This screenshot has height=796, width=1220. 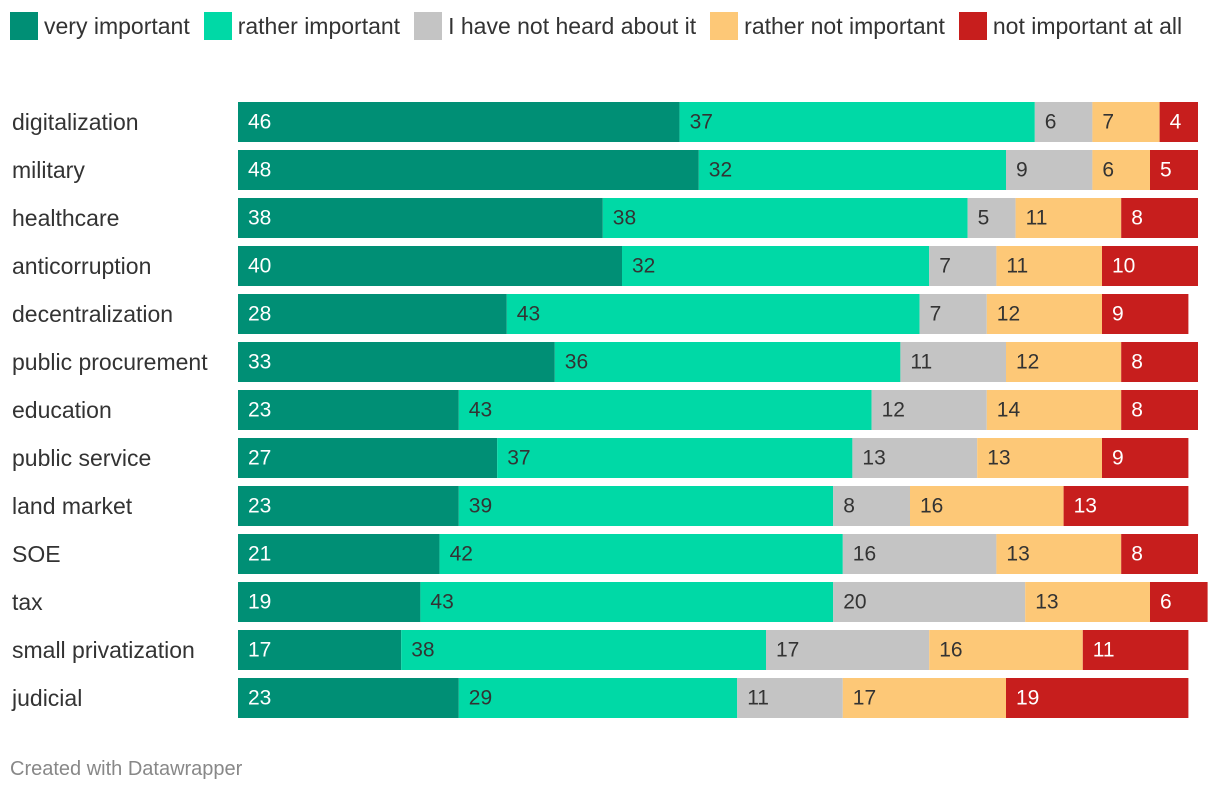 What do you see at coordinates (46, 698) in the screenshot?
I see `category-label-judicial: judicial` at bounding box center [46, 698].